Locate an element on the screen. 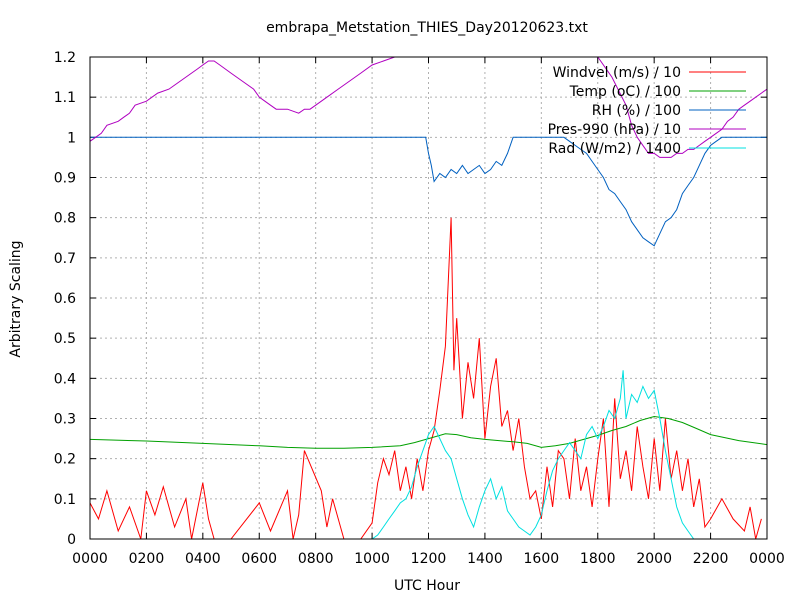 This screenshot has width=800, height=604. x-tick-label: 0400 is located at coordinates (203, 559).